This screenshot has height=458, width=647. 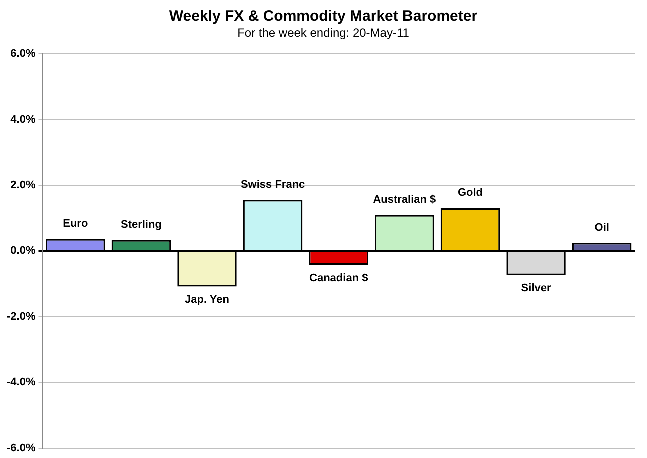 What do you see at coordinates (323, 33) in the screenshot?
I see `chart-subtitle: For the week ending: 20-May-11` at bounding box center [323, 33].